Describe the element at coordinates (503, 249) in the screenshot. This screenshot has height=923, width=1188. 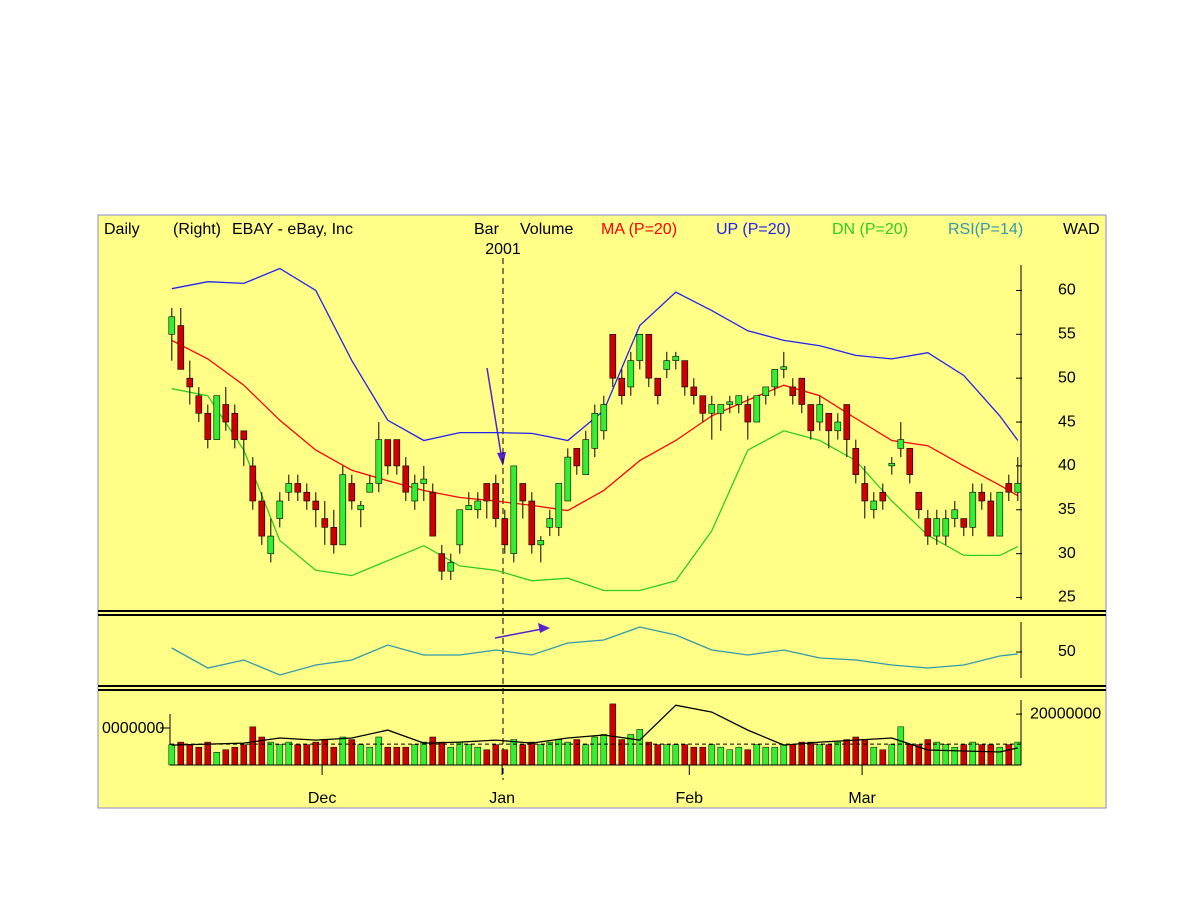
I see `year-label: 2001` at that location.